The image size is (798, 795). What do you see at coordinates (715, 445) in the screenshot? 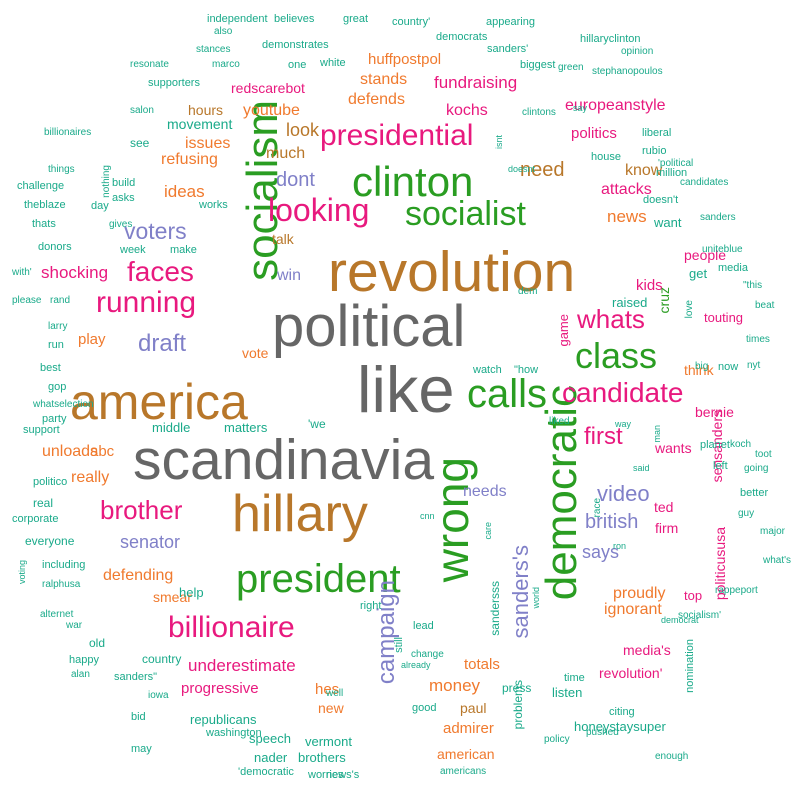
I see `cloud-word: planet` at bounding box center [715, 445].